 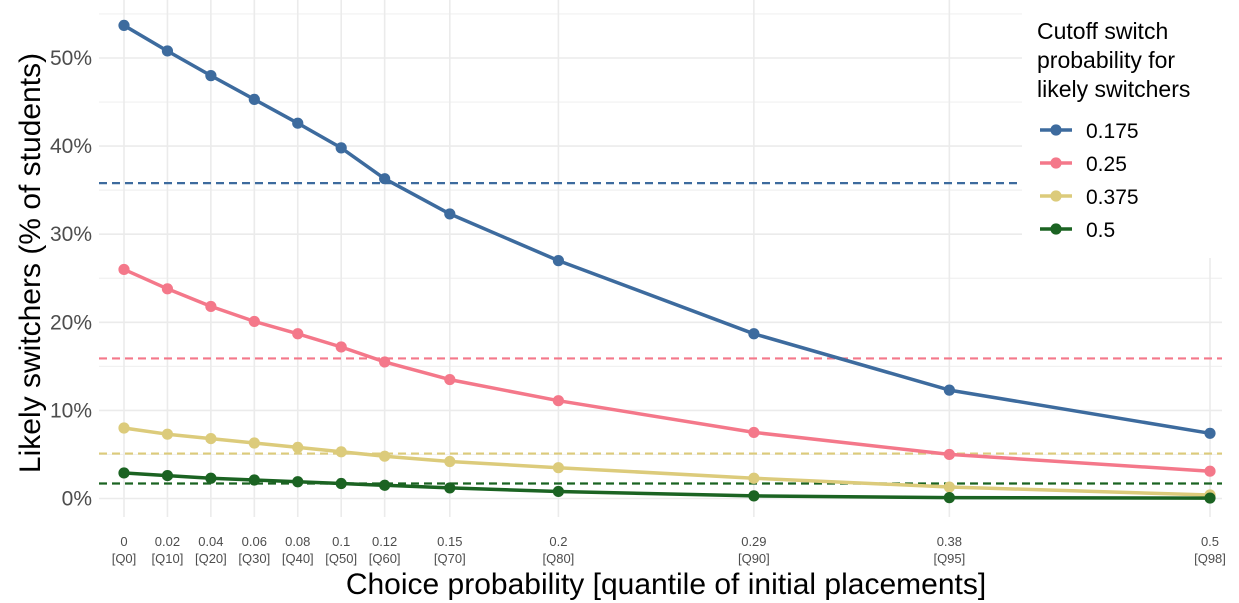 I want to click on series-line-0.375, so click(x=667, y=461).